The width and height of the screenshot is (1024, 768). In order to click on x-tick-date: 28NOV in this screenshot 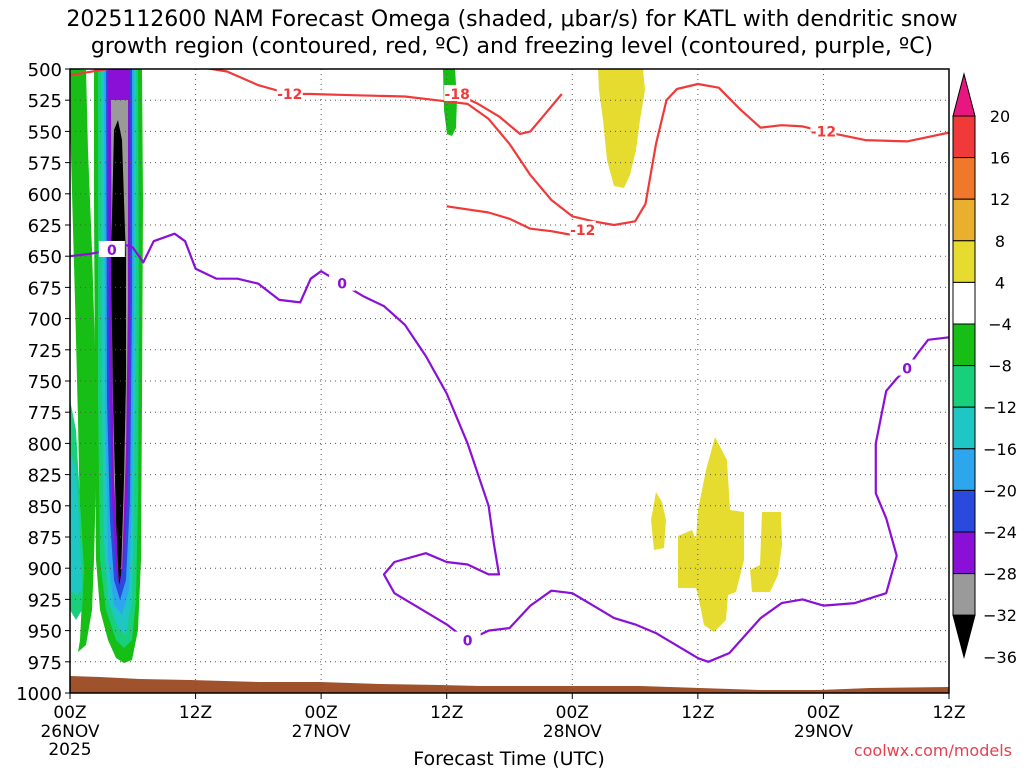, I will do `click(572, 732)`.